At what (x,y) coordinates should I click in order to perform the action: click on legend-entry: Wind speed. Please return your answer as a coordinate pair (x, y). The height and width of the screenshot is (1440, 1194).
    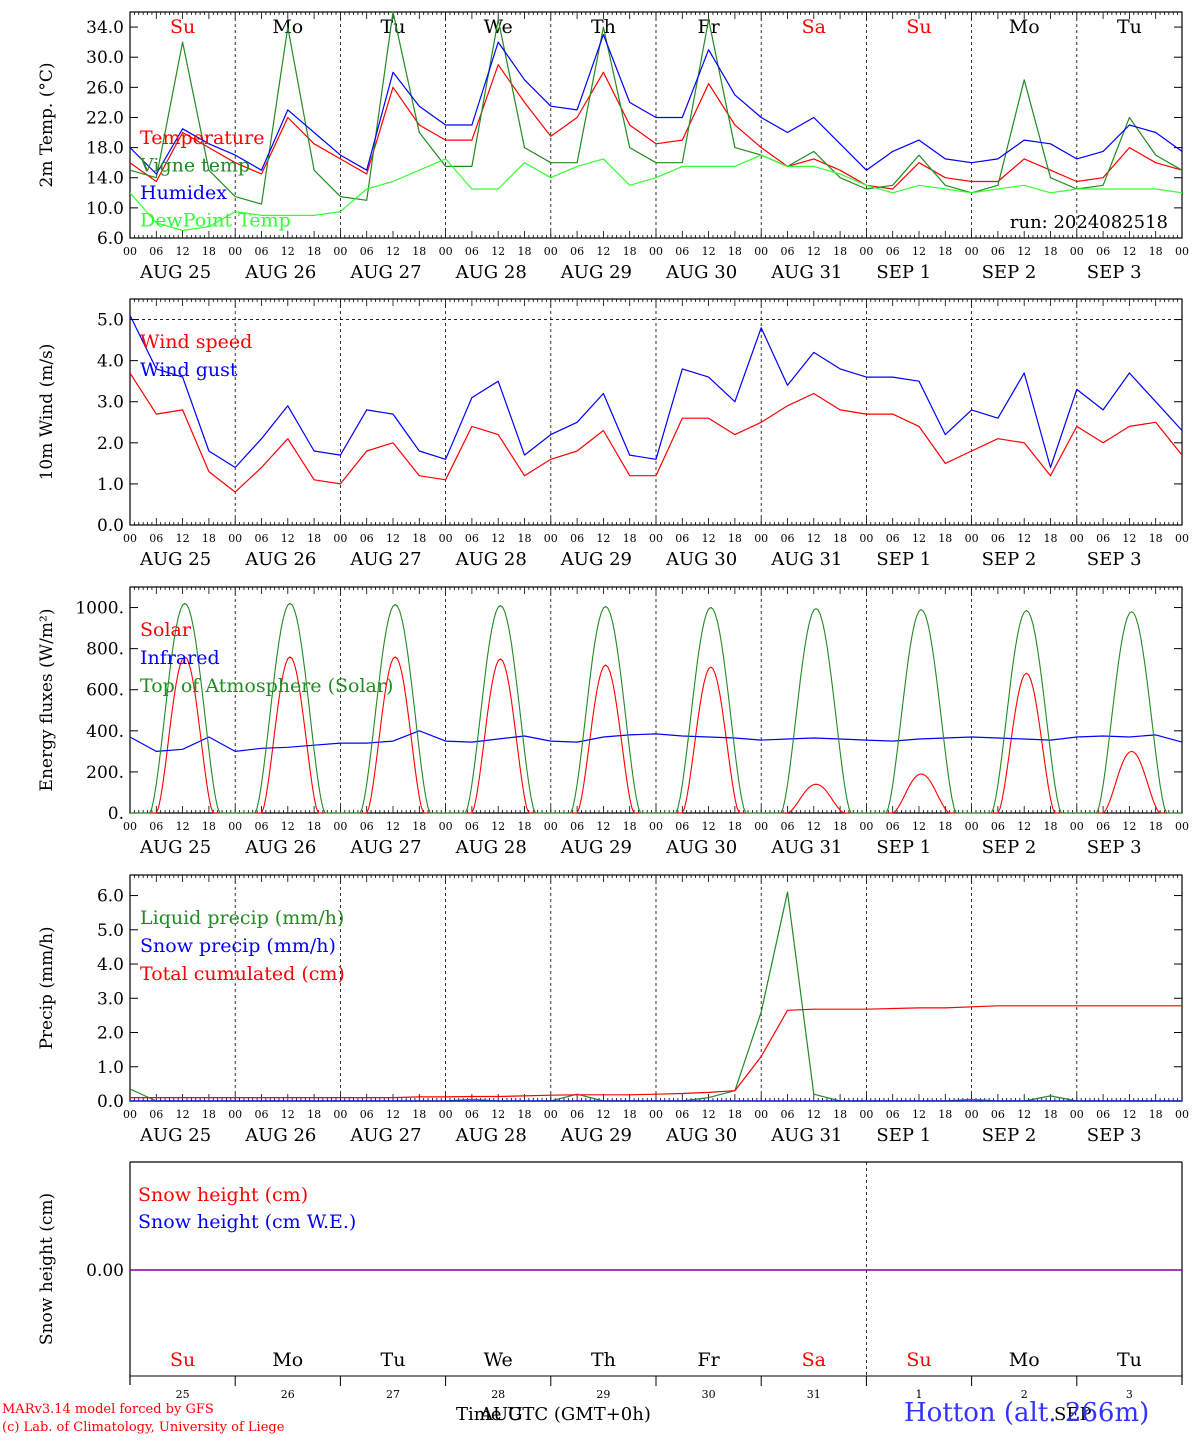
    Looking at the image, I should click on (196, 342).